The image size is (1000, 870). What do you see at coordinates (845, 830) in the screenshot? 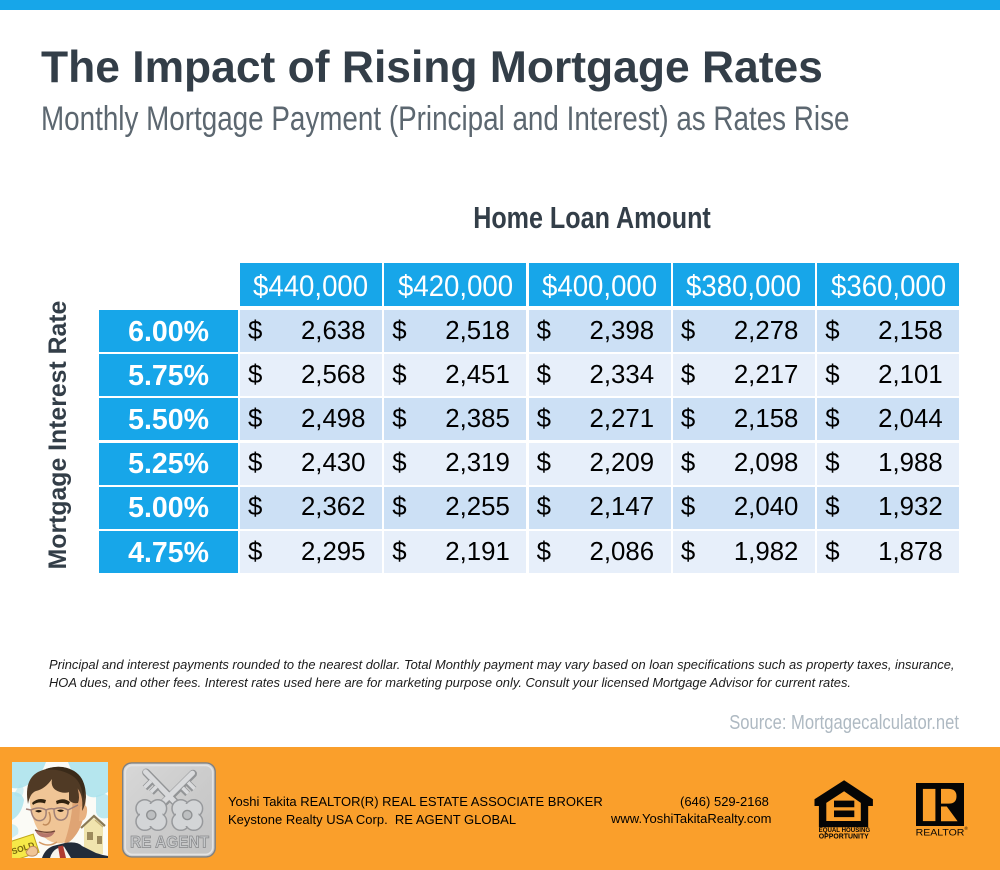
I see `svg-text: EQUAL HOUSING` at bounding box center [845, 830].